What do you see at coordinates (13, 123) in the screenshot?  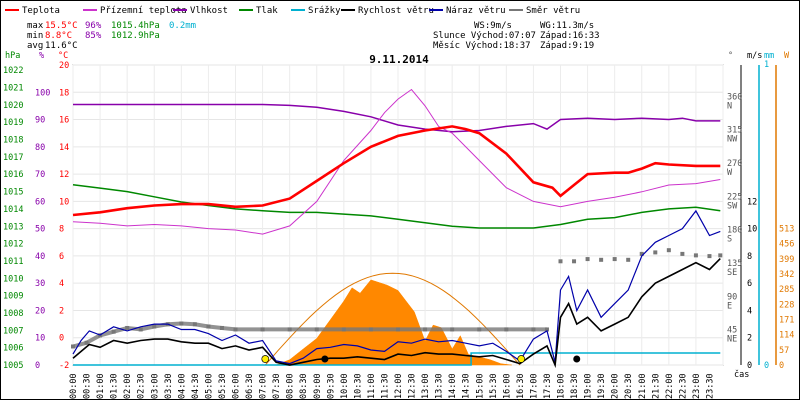 I see `hpa-tick: 1019` at bounding box center [13, 123].